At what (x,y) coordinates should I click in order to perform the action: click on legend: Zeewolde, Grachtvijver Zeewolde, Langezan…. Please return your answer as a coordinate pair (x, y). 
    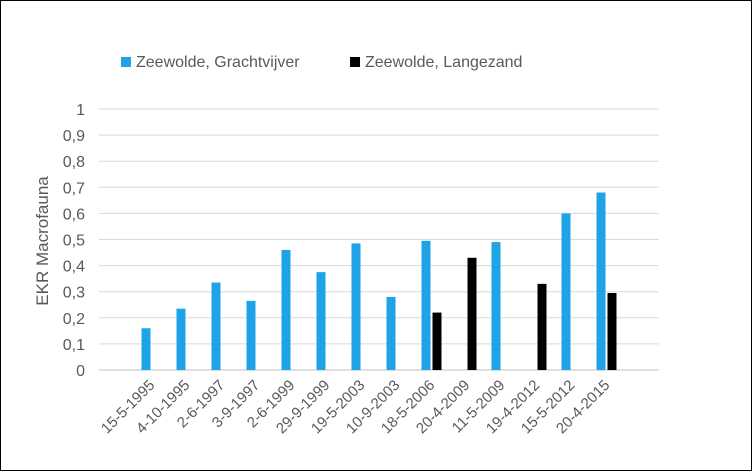
    Looking at the image, I should click on (321, 62).